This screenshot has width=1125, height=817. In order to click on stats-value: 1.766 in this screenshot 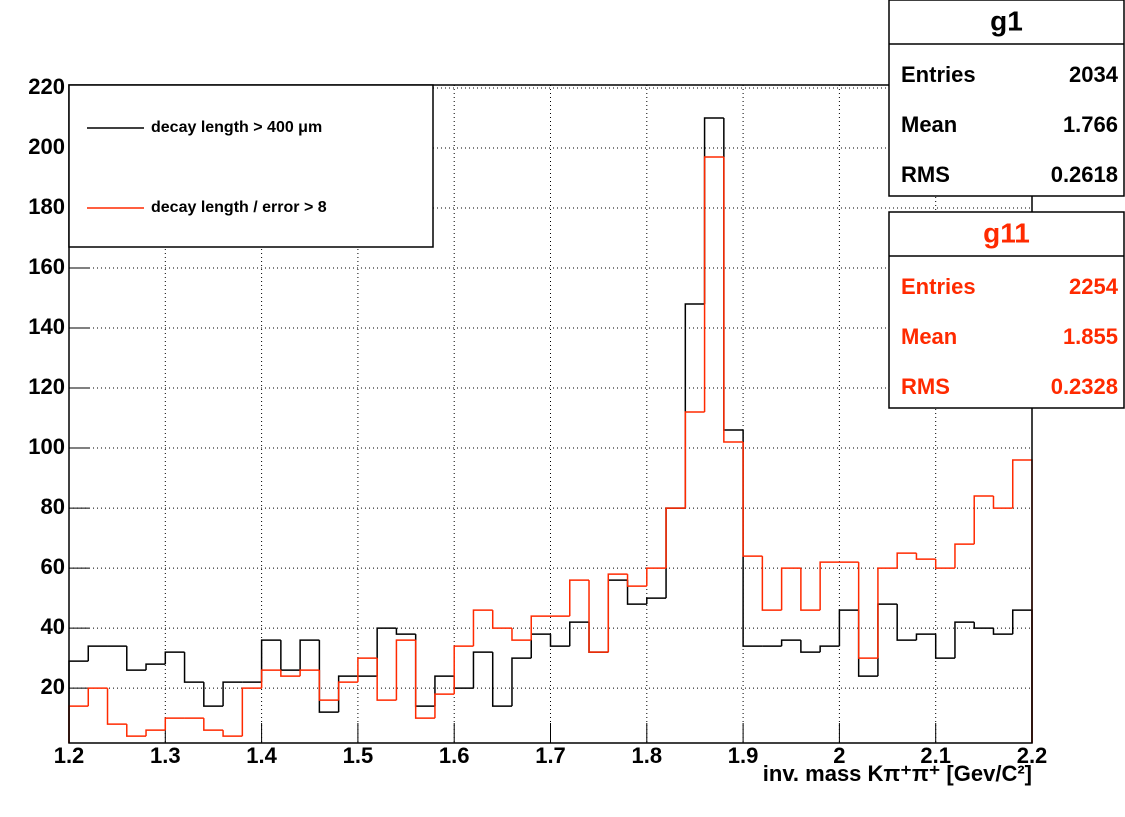, I will do `click(1090, 124)`.